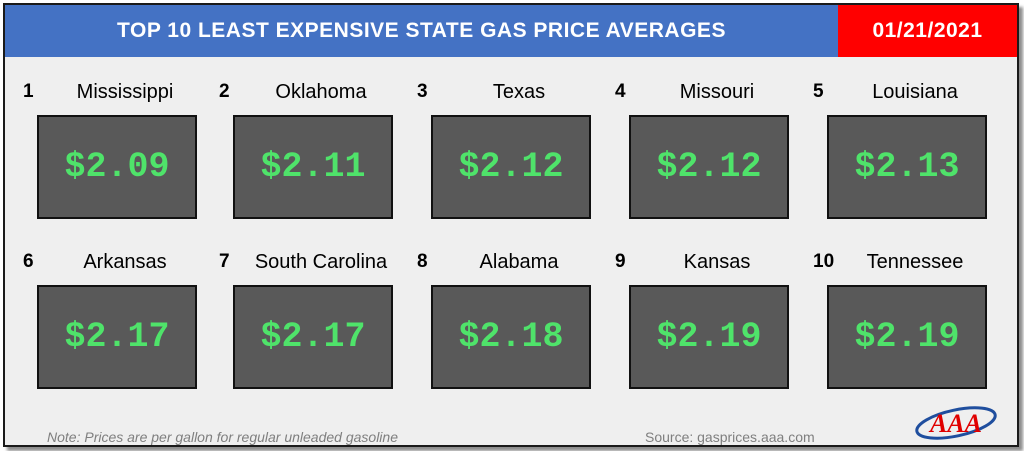 The width and height of the screenshot is (1024, 451). I want to click on state-name: South Carolina, so click(321, 262).